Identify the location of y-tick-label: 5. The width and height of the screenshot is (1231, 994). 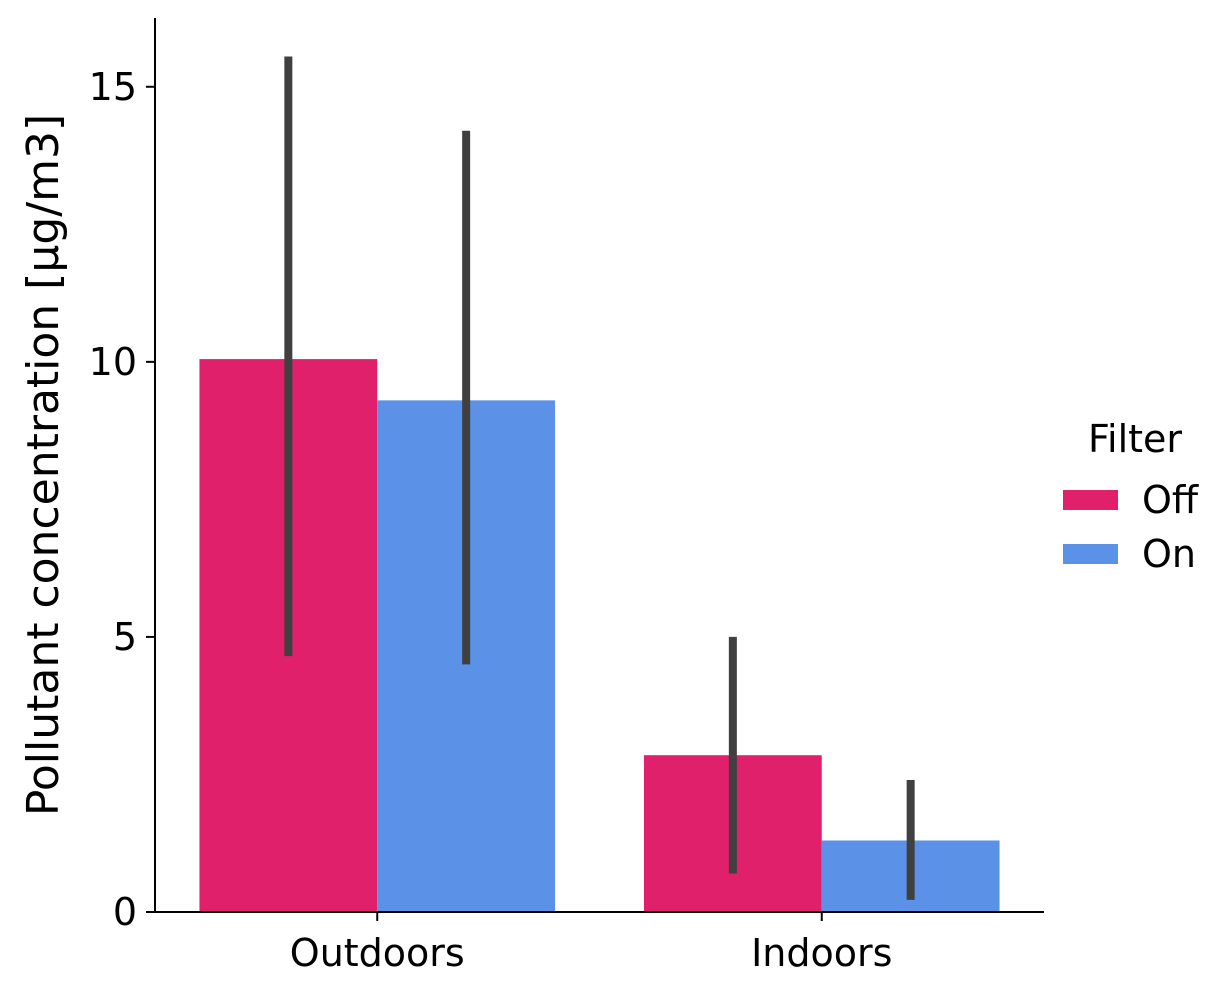
(125, 637).